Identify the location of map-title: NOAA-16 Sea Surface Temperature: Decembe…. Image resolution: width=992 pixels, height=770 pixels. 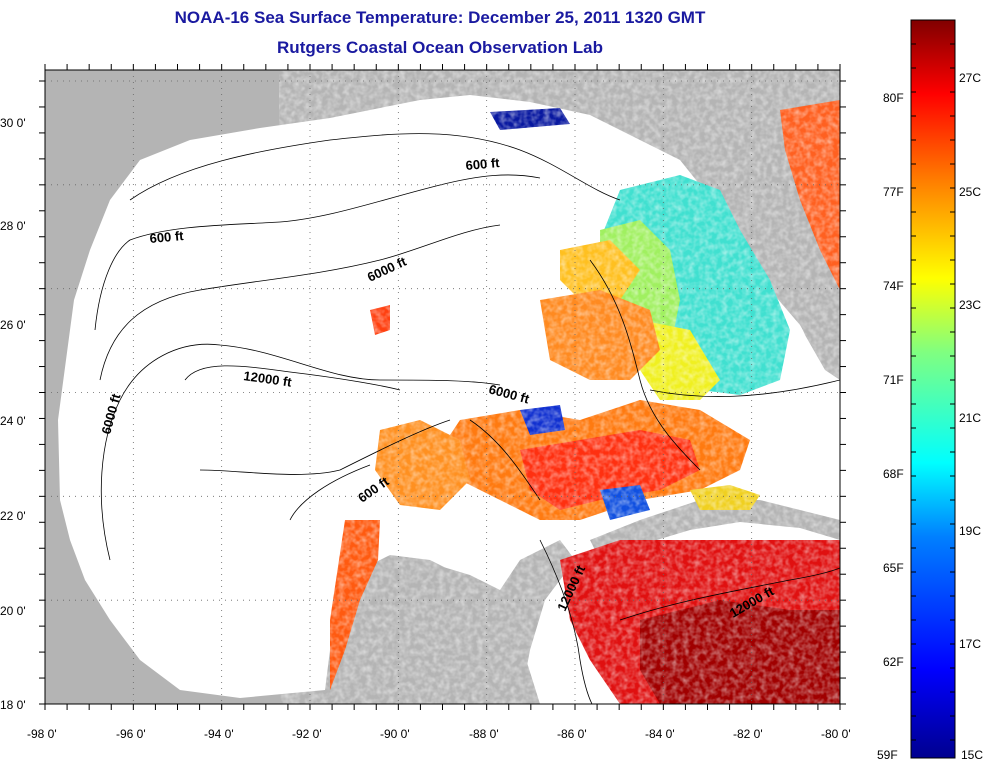
(440, 17).